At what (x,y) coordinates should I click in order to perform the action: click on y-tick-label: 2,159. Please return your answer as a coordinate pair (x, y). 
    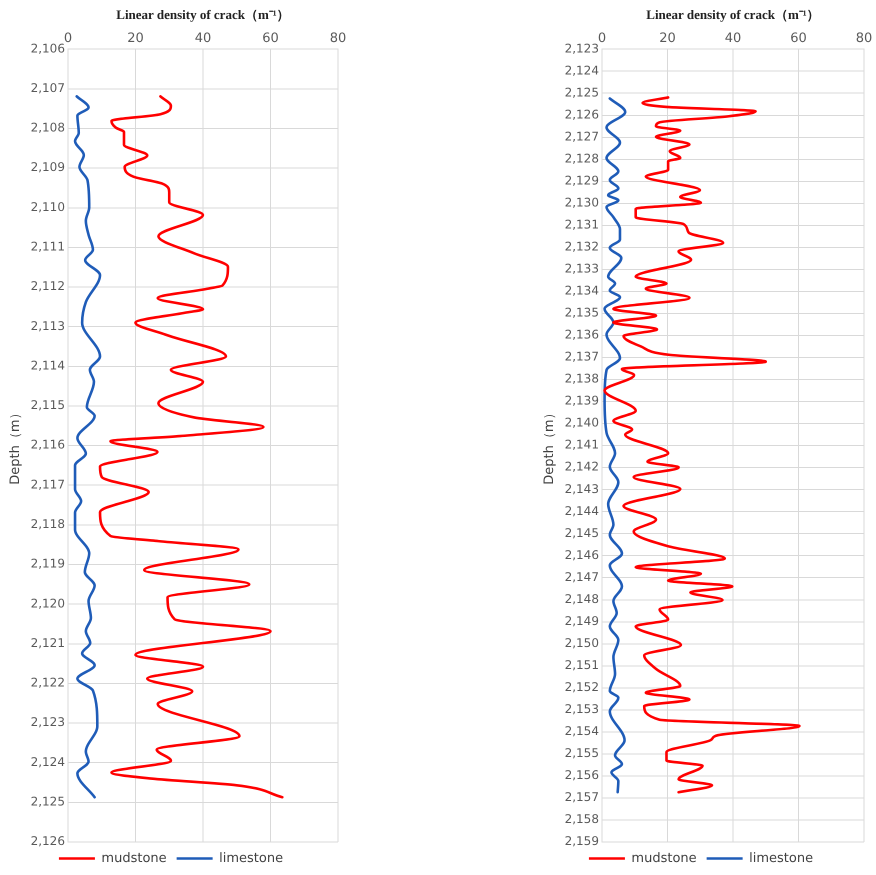
    Looking at the image, I should click on (581, 841).